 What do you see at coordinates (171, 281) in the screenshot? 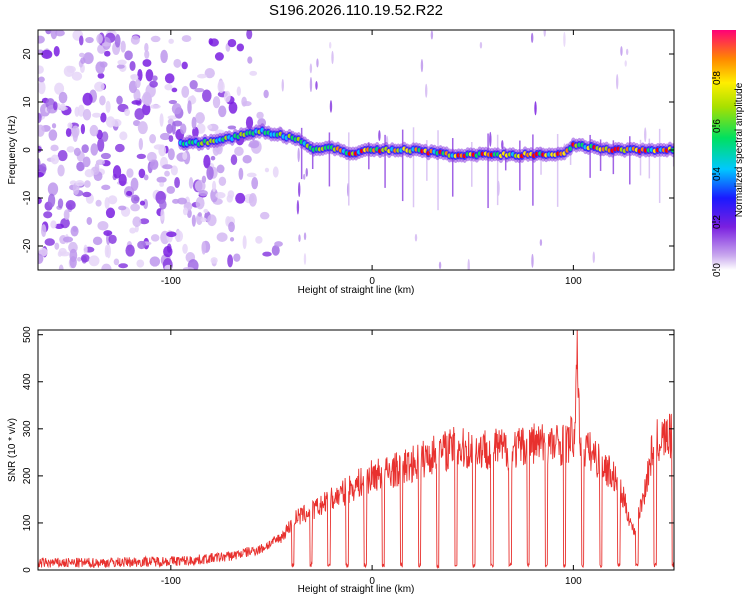
I see `spectrogram-x-tick-label: -100` at bounding box center [171, 281].